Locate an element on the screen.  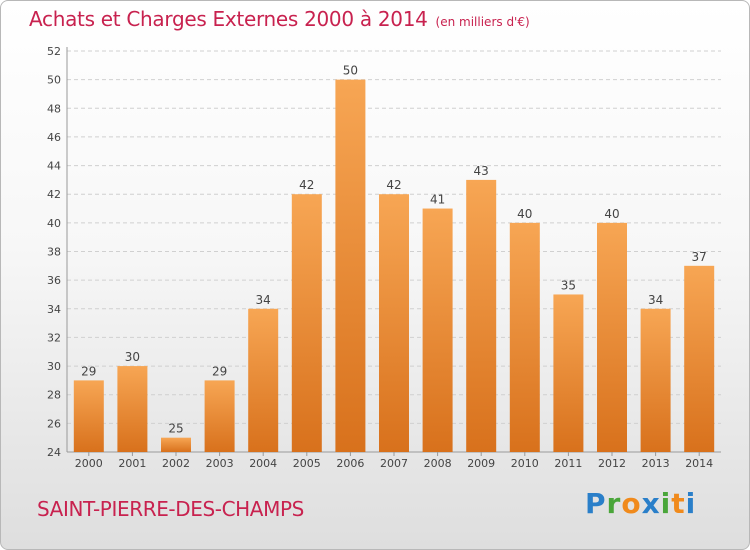
chart-title: Achats et Charges Externes 2000 à 2014 is located at coordinates (228, 19).